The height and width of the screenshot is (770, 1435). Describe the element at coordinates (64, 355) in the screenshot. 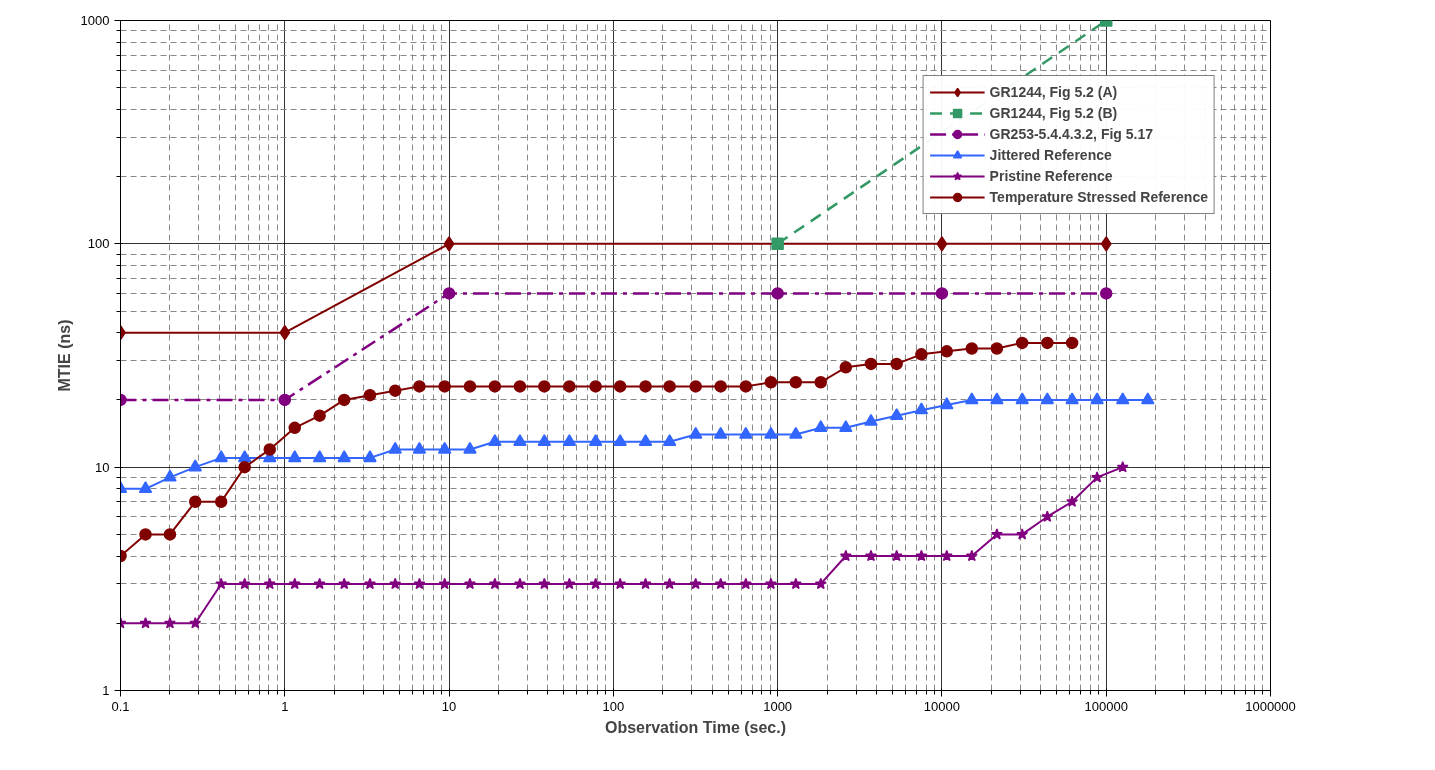

I see `y-axis-title: MTIE (ns)` at that location.